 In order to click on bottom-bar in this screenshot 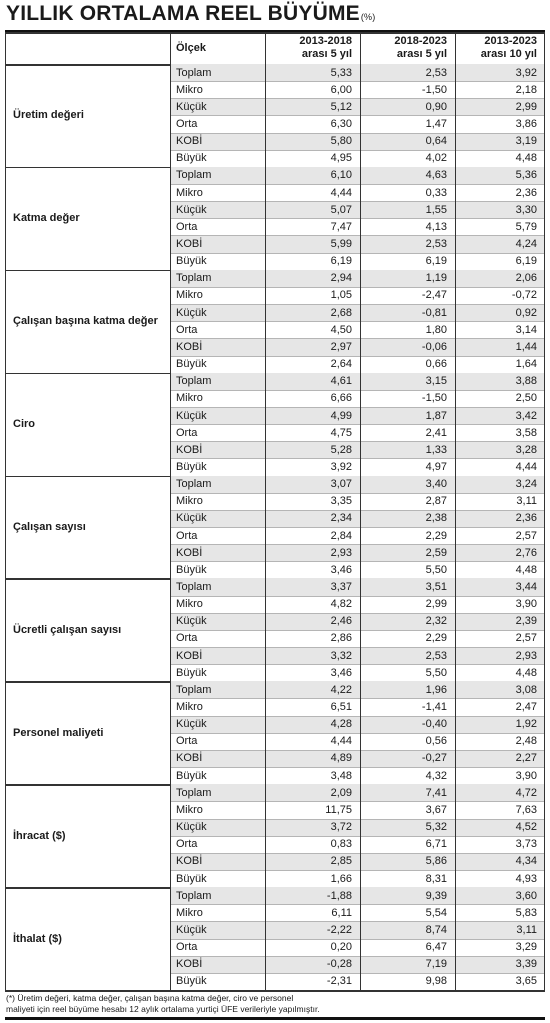, I will do `click(275, 1018)`.